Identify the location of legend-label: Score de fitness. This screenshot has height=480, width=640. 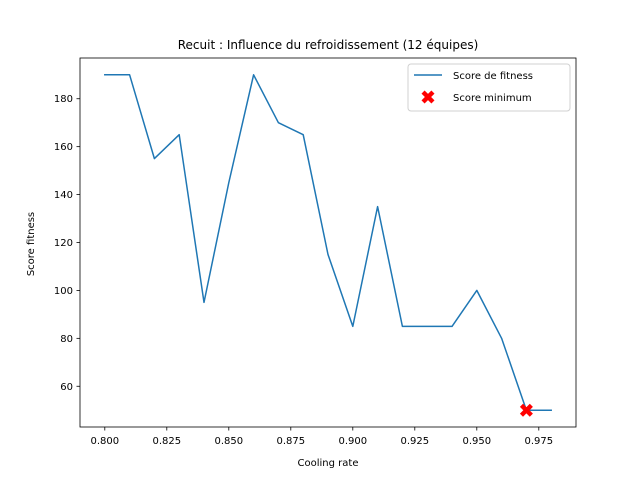
(493, 76).